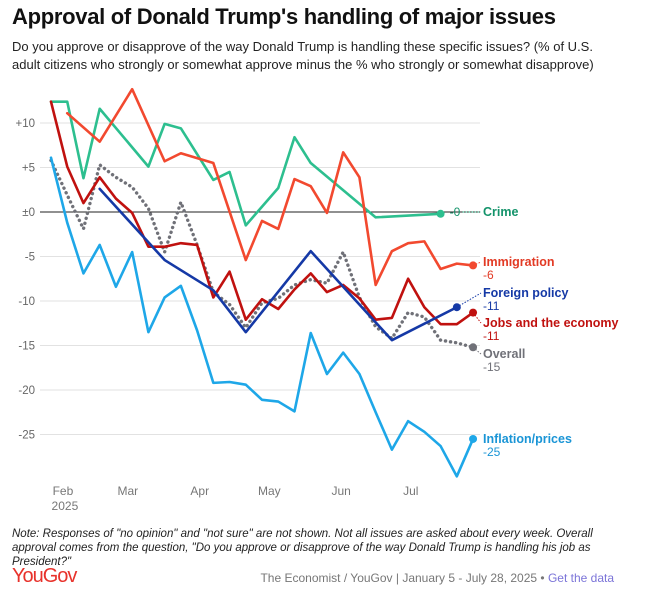  What do you see at coordinates (455, 212) in the screenshot?
I see `end-value-label: -0` at bounding box center [455, 212].